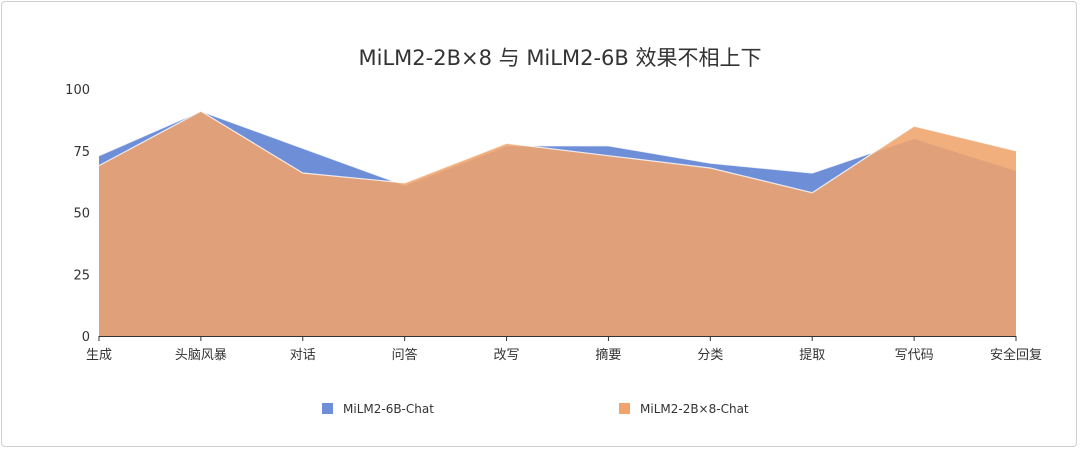 This screenshot has height=450, width=1080. I want to click on x-axis: 生成 头脑风暴 对话 问答 改写 摘要 分类 提取 写代码 安全回复, so click(564, 349).